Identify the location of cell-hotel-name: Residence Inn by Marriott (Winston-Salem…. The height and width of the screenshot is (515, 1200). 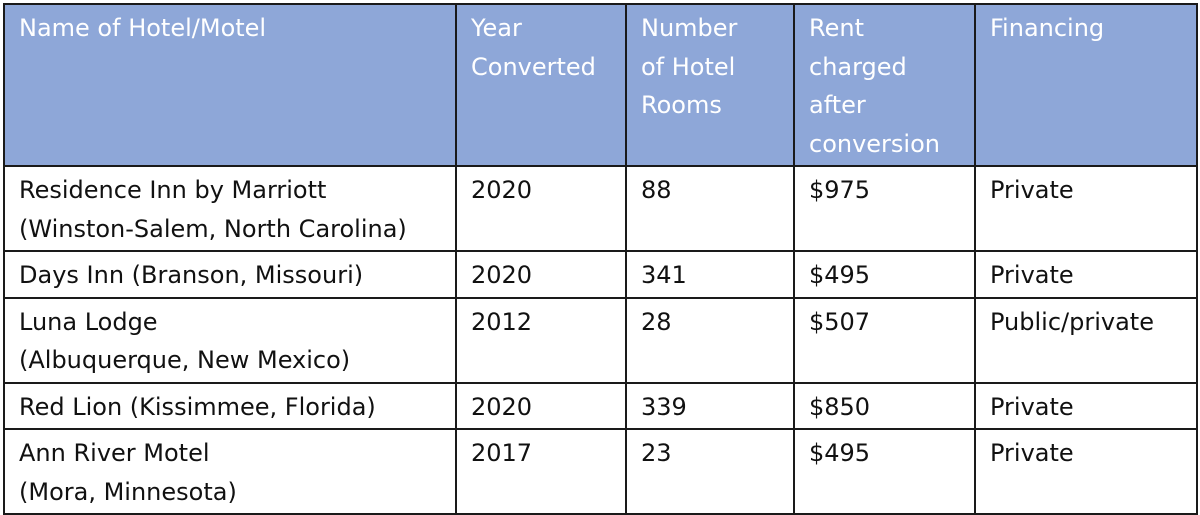
(230, 208).